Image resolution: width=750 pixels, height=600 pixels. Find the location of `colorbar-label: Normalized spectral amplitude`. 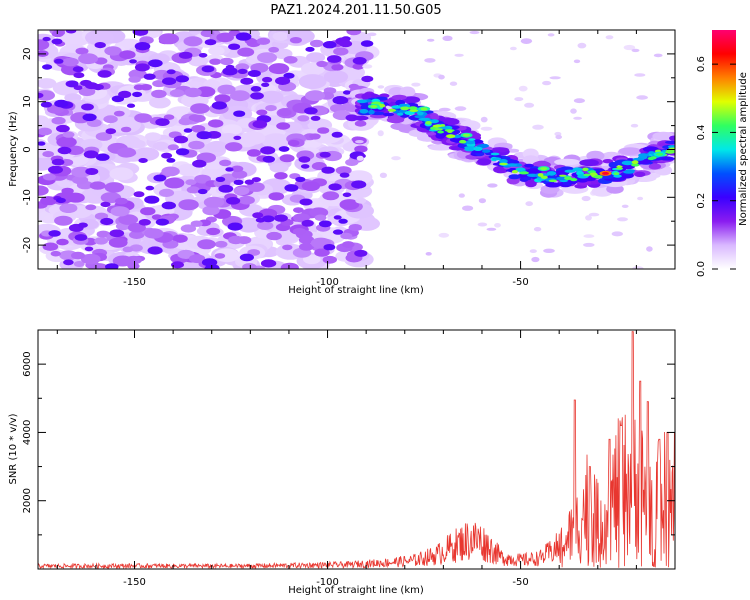

colorbar-label: Normalized spectral amplitude is located at coordinates (743, 149).